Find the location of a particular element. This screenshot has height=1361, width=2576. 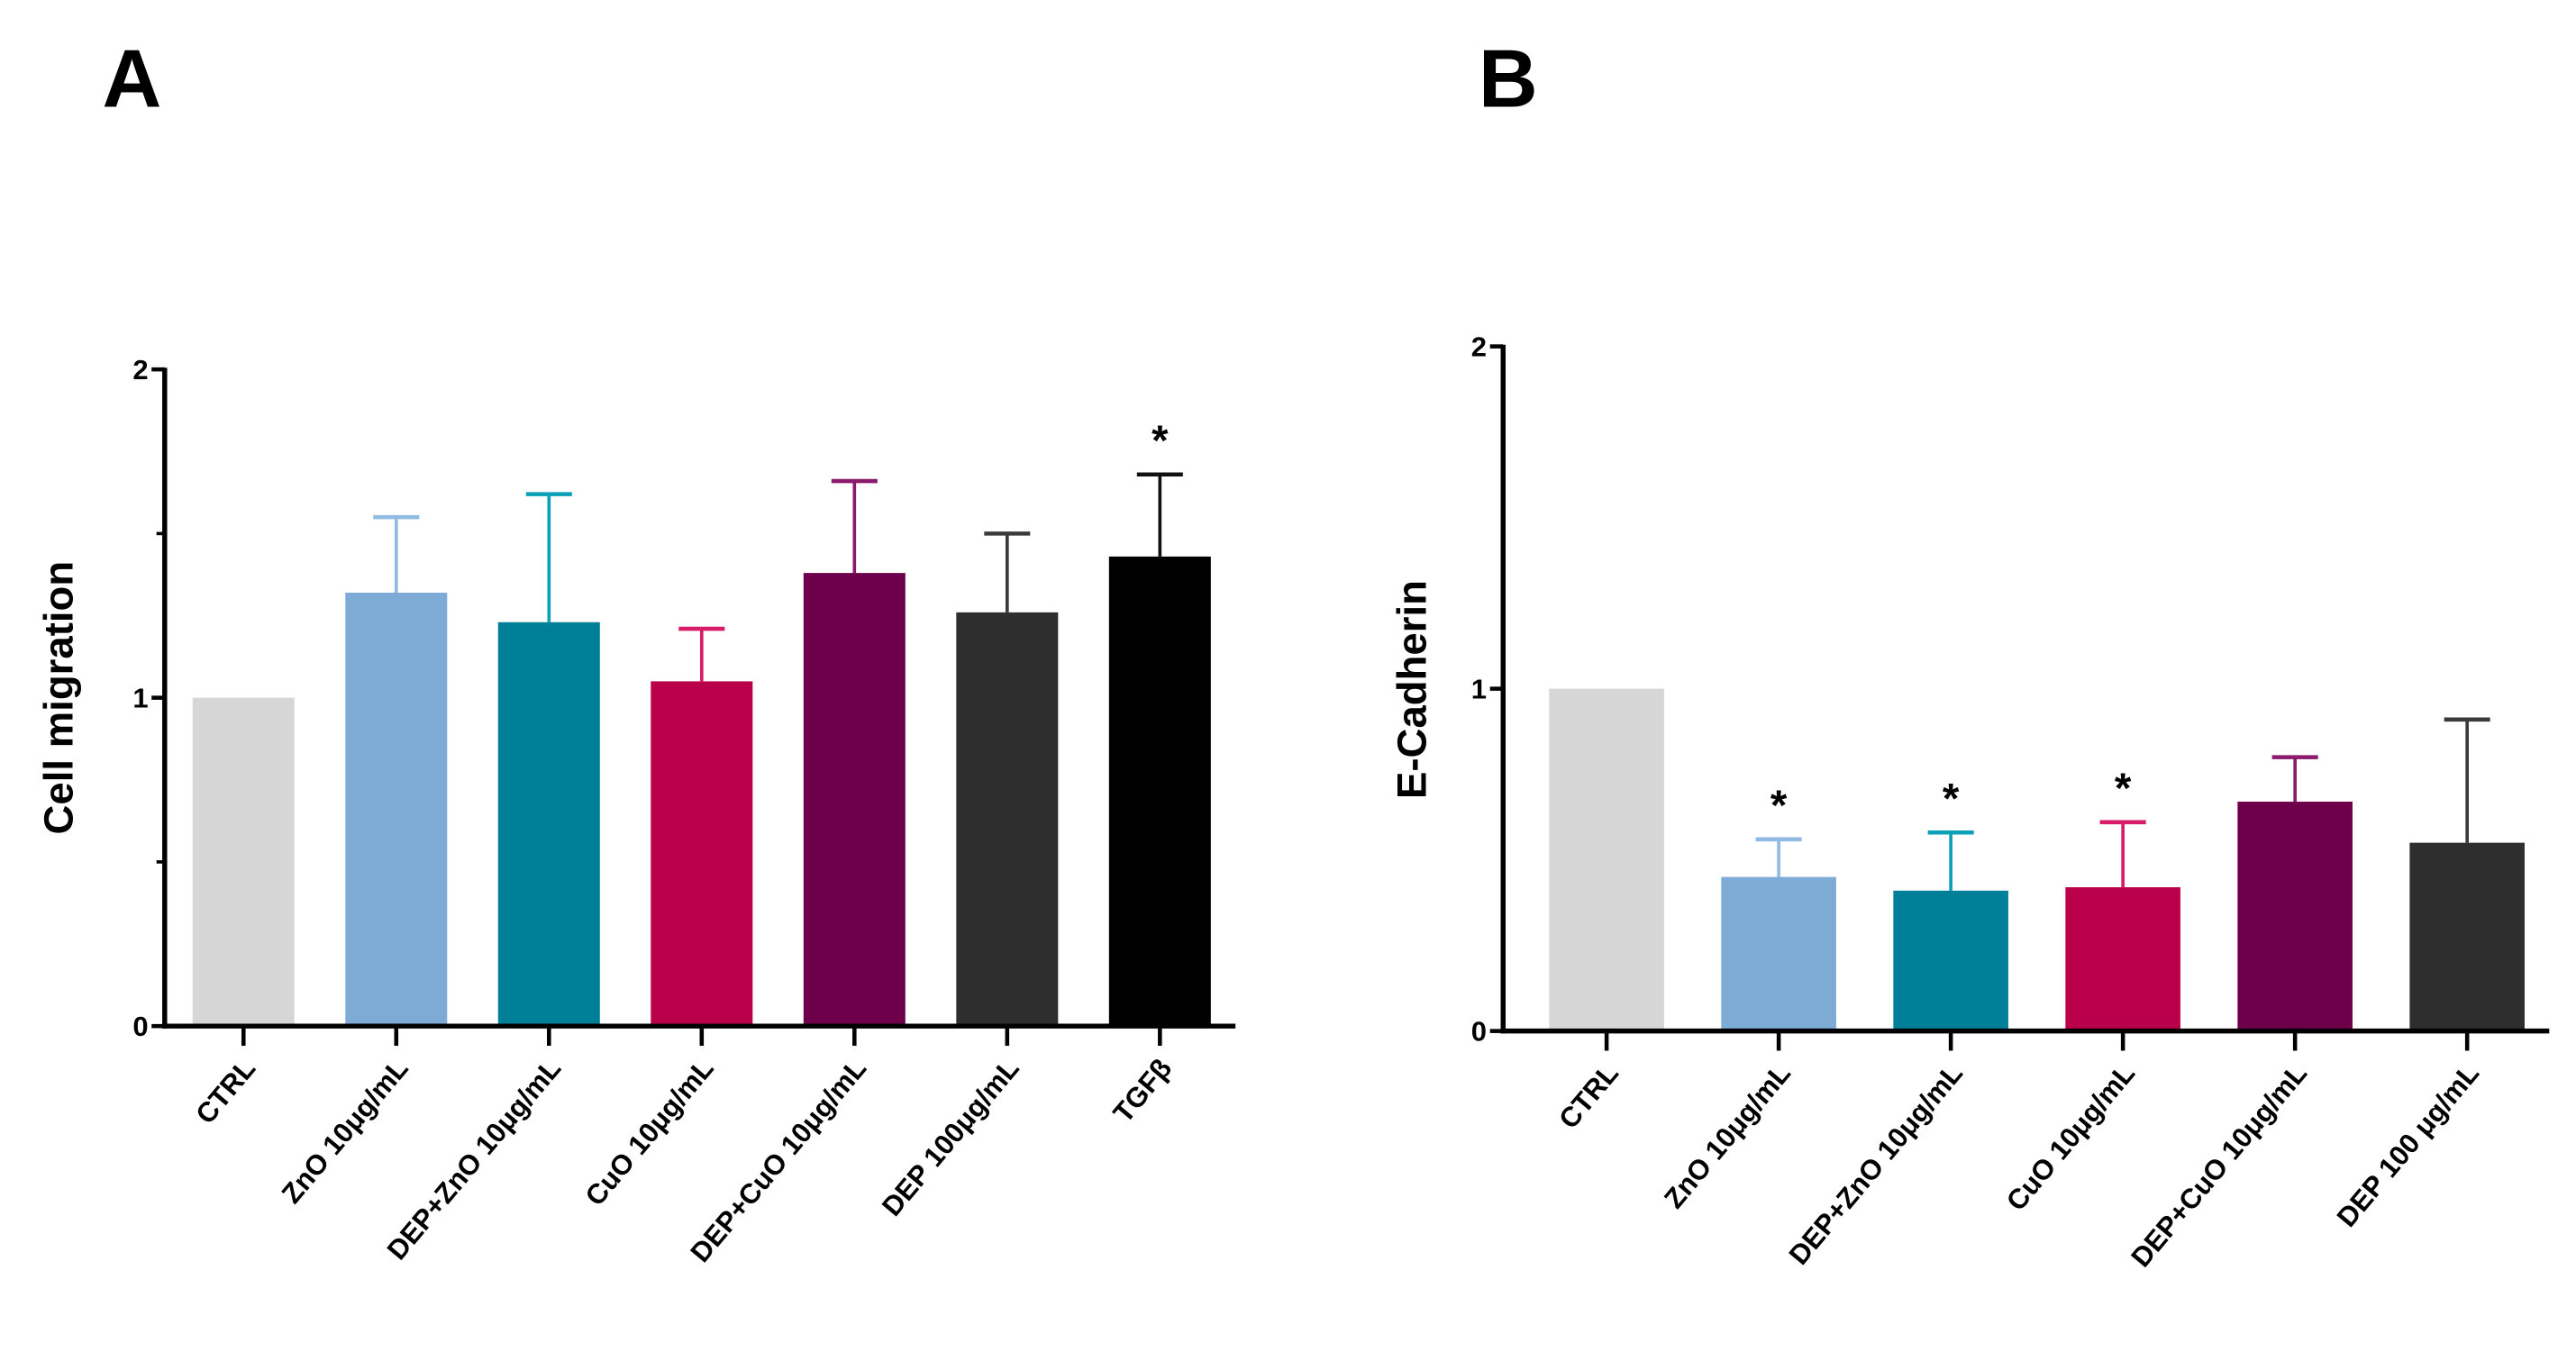

panel-label-a: A is located at coordinates (132, 78).